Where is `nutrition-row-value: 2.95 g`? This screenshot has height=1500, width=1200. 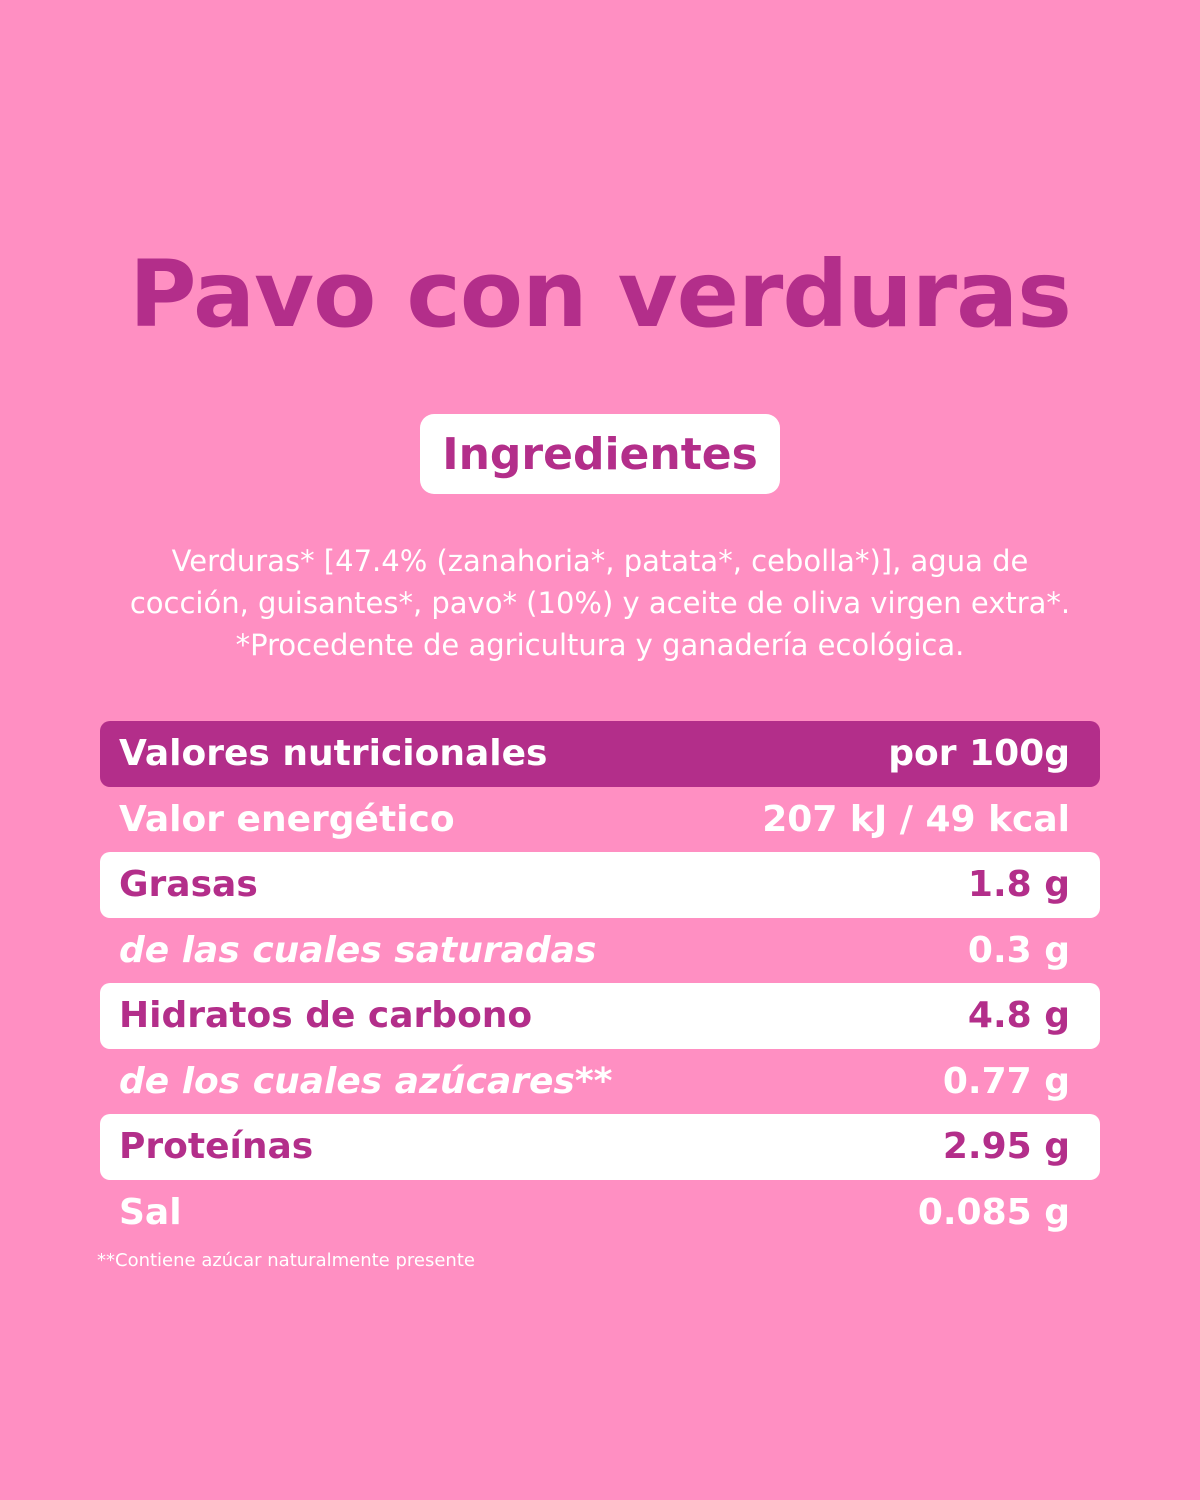 nutrition-row-value: 2.95 g is located at coordinates (1006, 1147).